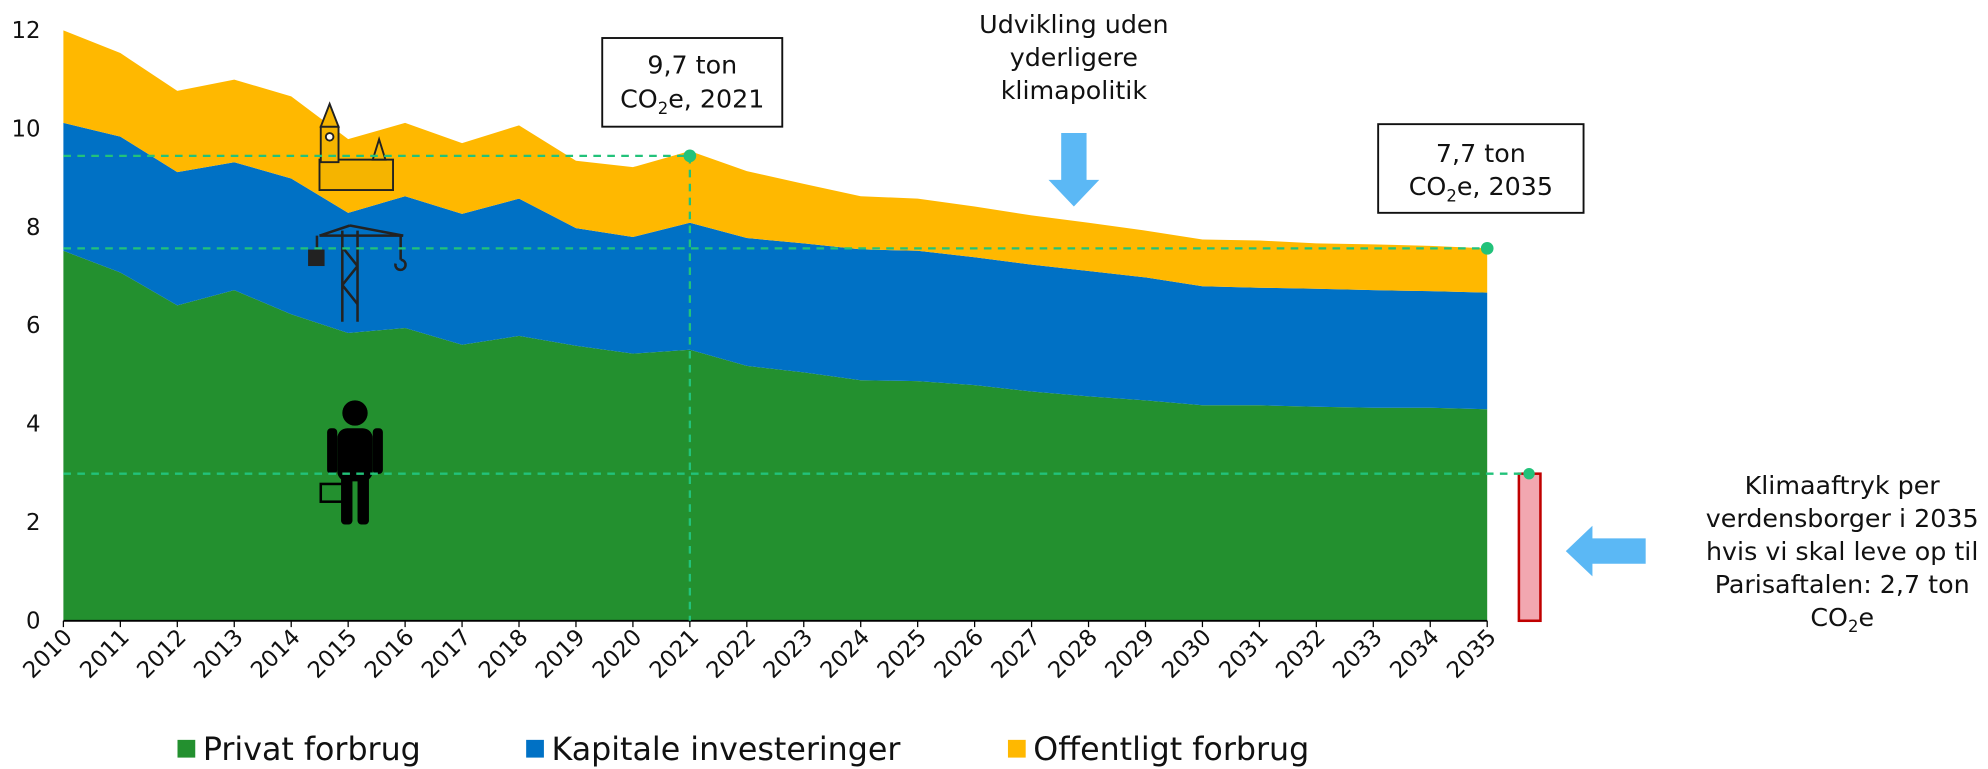  What do you see at coordinates (351, 462) in the screenshot?
I see `person-icon` at bounding box center [351, 462].